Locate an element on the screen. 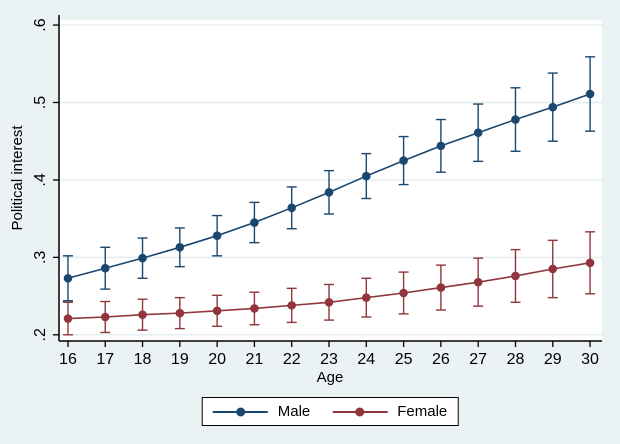 The width and height of the screenshot is (620, 444). female-marker-icon is located at coordinates (360, 411).